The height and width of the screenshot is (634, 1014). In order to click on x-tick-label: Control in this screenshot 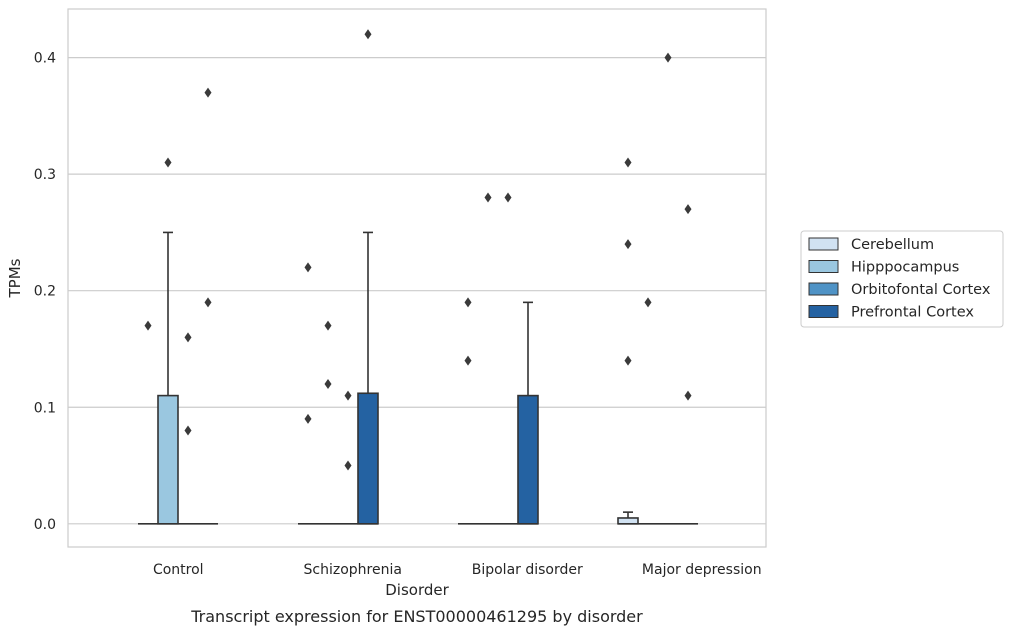, I will do `click(178, 570)`.